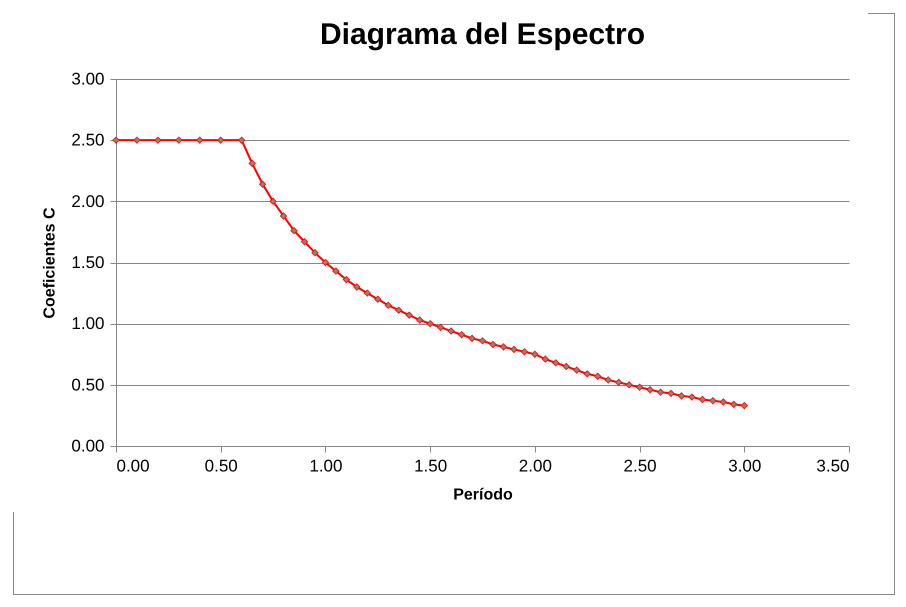 The width and height of the screenshot is (906, 607). Describe the element at coordinates (221, 466) in the screenshot. I see `x-tick-label: 0.50` at that location.